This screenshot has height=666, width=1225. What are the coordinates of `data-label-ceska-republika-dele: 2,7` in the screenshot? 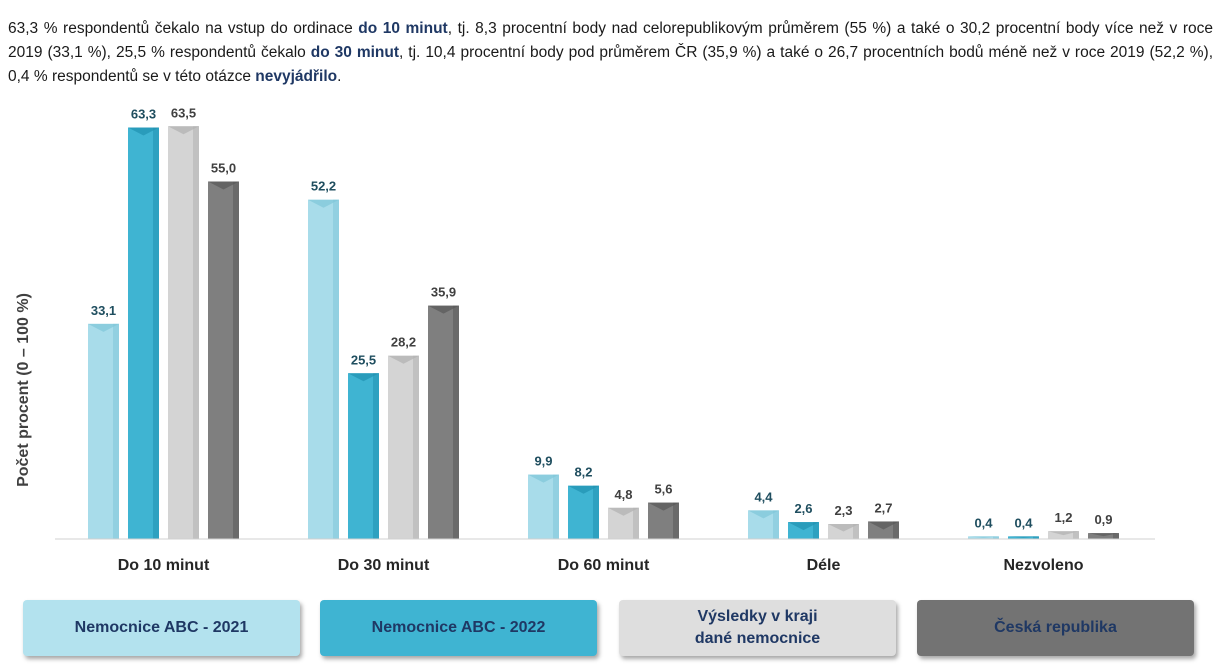 It's located at (883, 507).